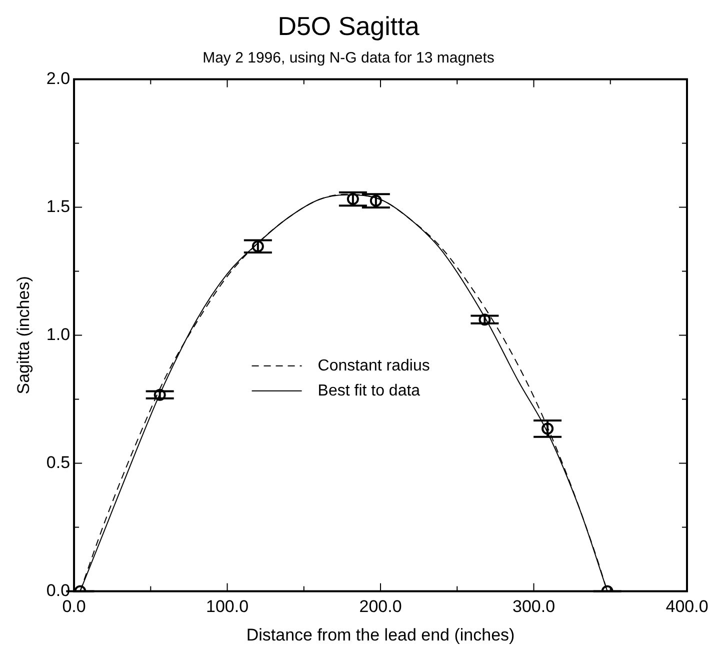 The height and width of the screenshot is (658, 717). I want to click on x-tick-label: 300.0, so click(534, 606).